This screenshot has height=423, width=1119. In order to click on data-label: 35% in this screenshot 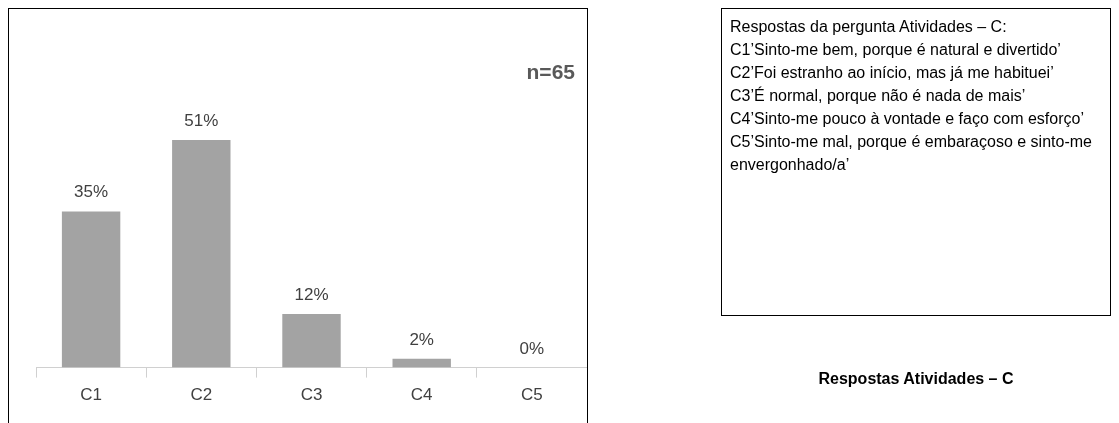, I will do `click(91, 192)`.